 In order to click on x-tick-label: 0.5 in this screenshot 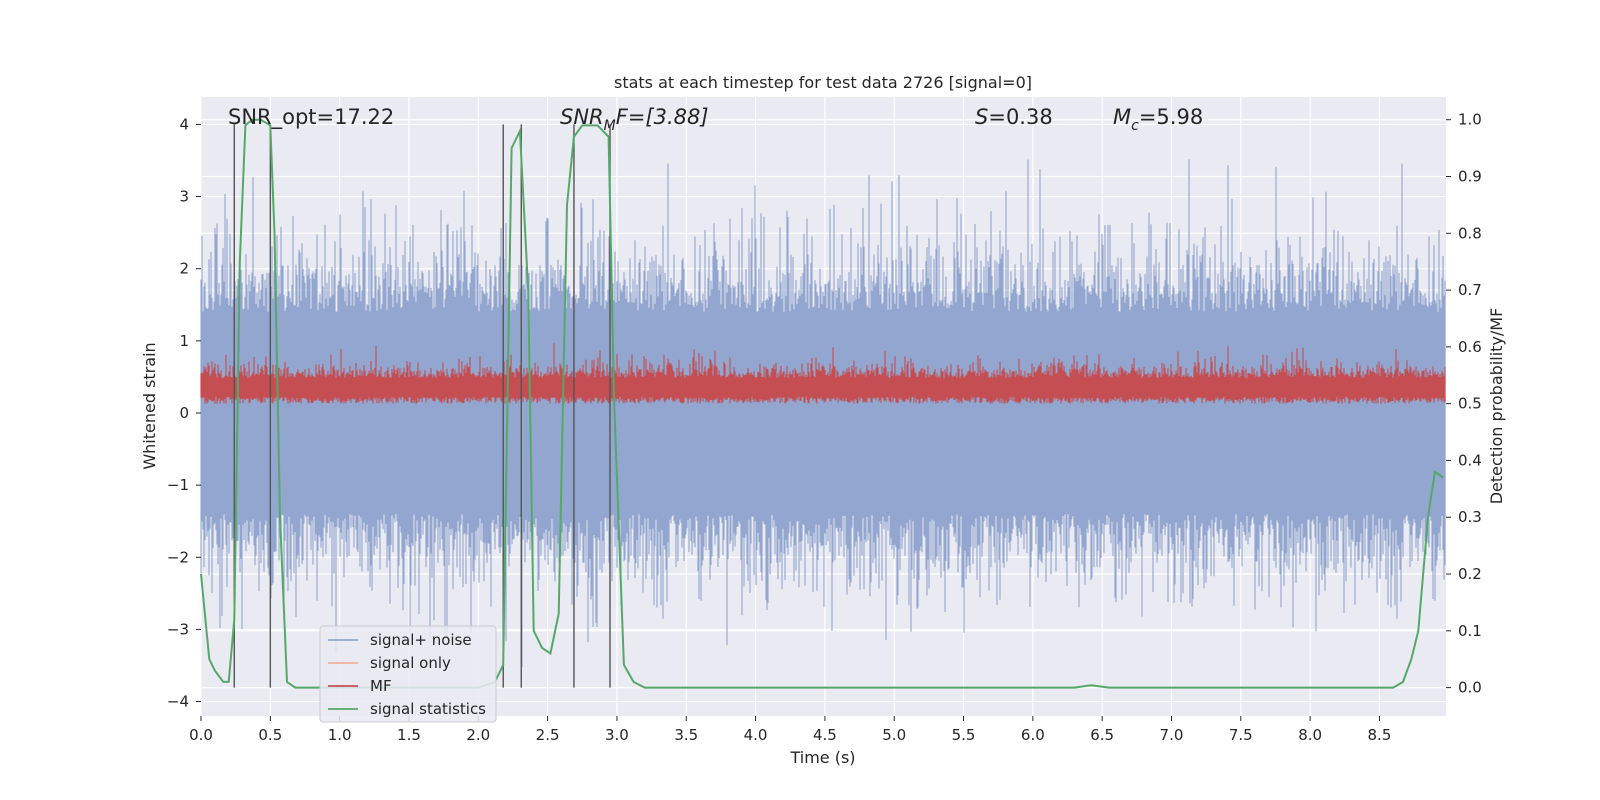, I will do `click(270, 735)`.